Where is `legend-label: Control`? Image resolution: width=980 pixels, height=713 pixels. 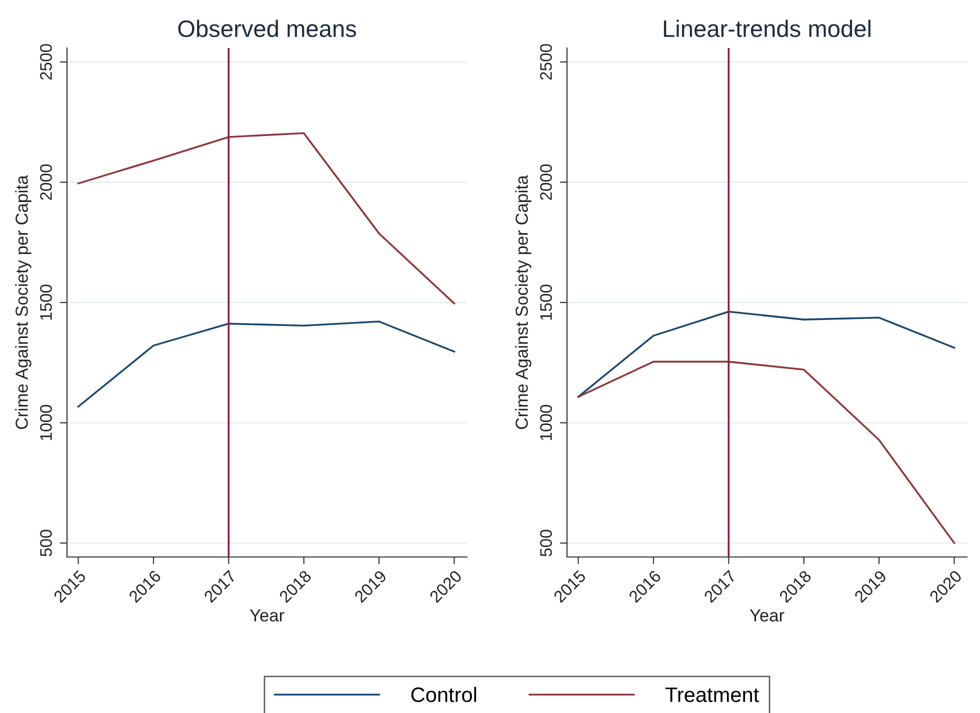 legend-label: Control is located at coordinates (443, 694).